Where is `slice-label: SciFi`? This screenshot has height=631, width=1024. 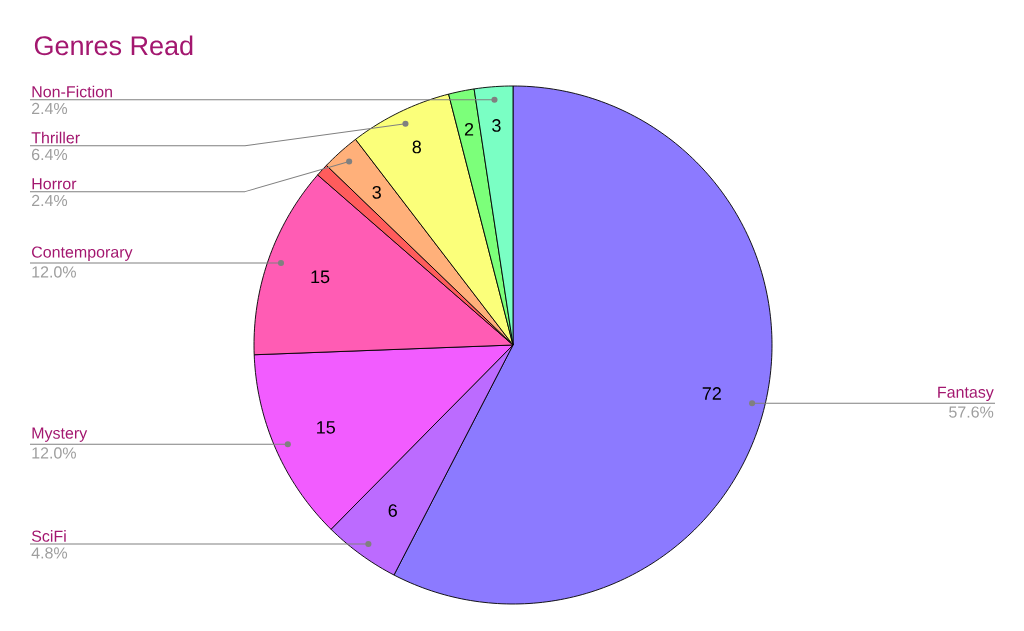
slice-label: SciFi is located at coordinates (48, 536).